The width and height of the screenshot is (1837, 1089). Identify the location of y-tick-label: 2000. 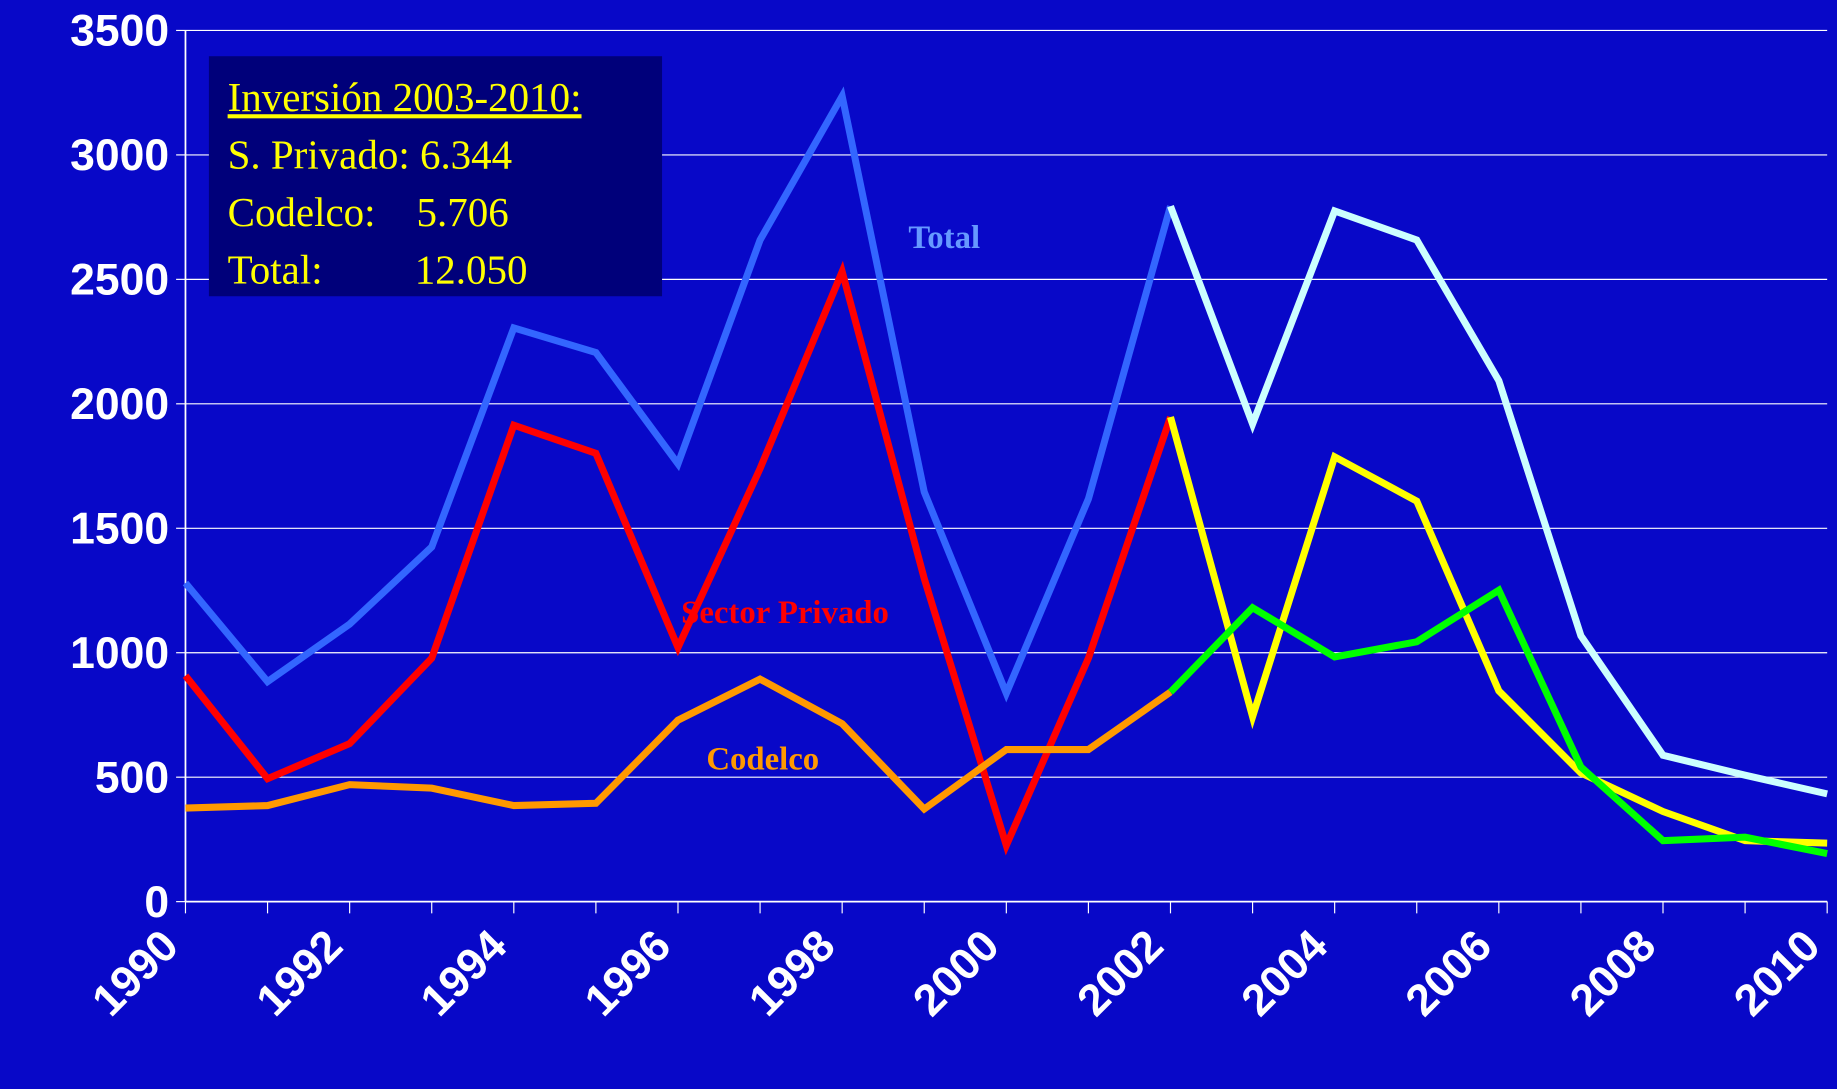
(119, 404).